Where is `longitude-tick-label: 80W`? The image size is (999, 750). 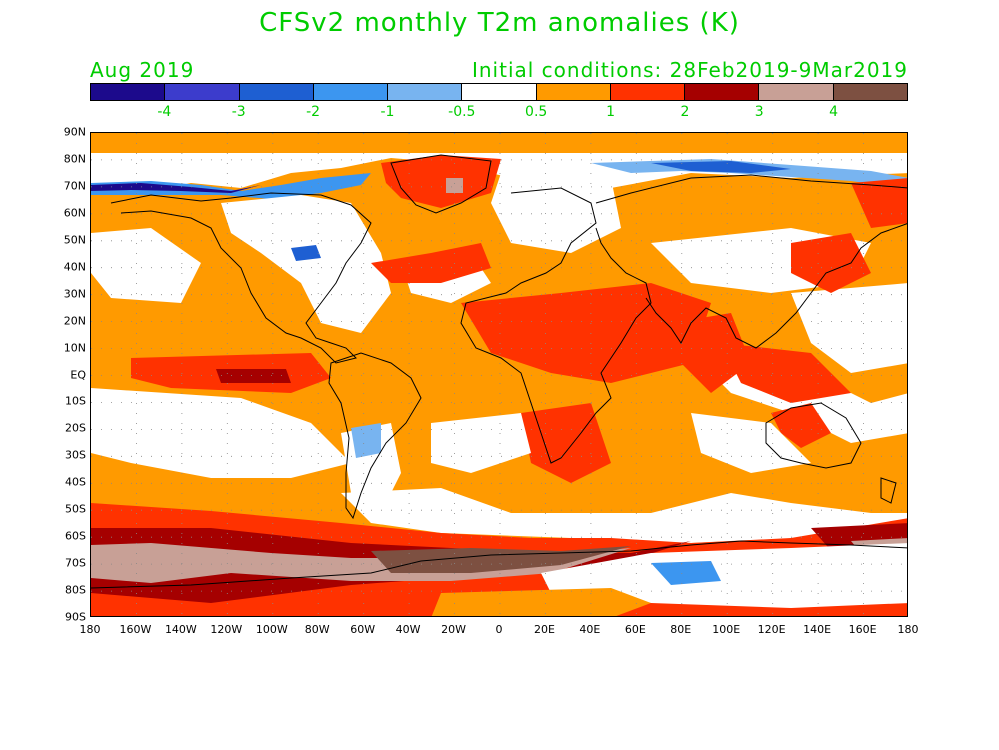 longitude-tick-label: 80W is located at coordinates (317, 629).